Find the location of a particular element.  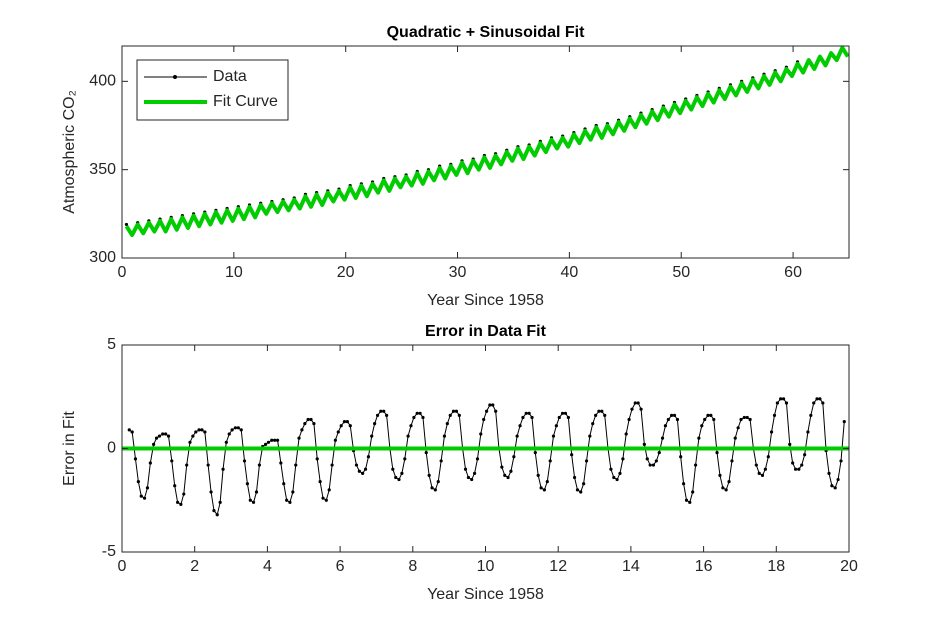

plot-area is located at coordinates (485, 457).